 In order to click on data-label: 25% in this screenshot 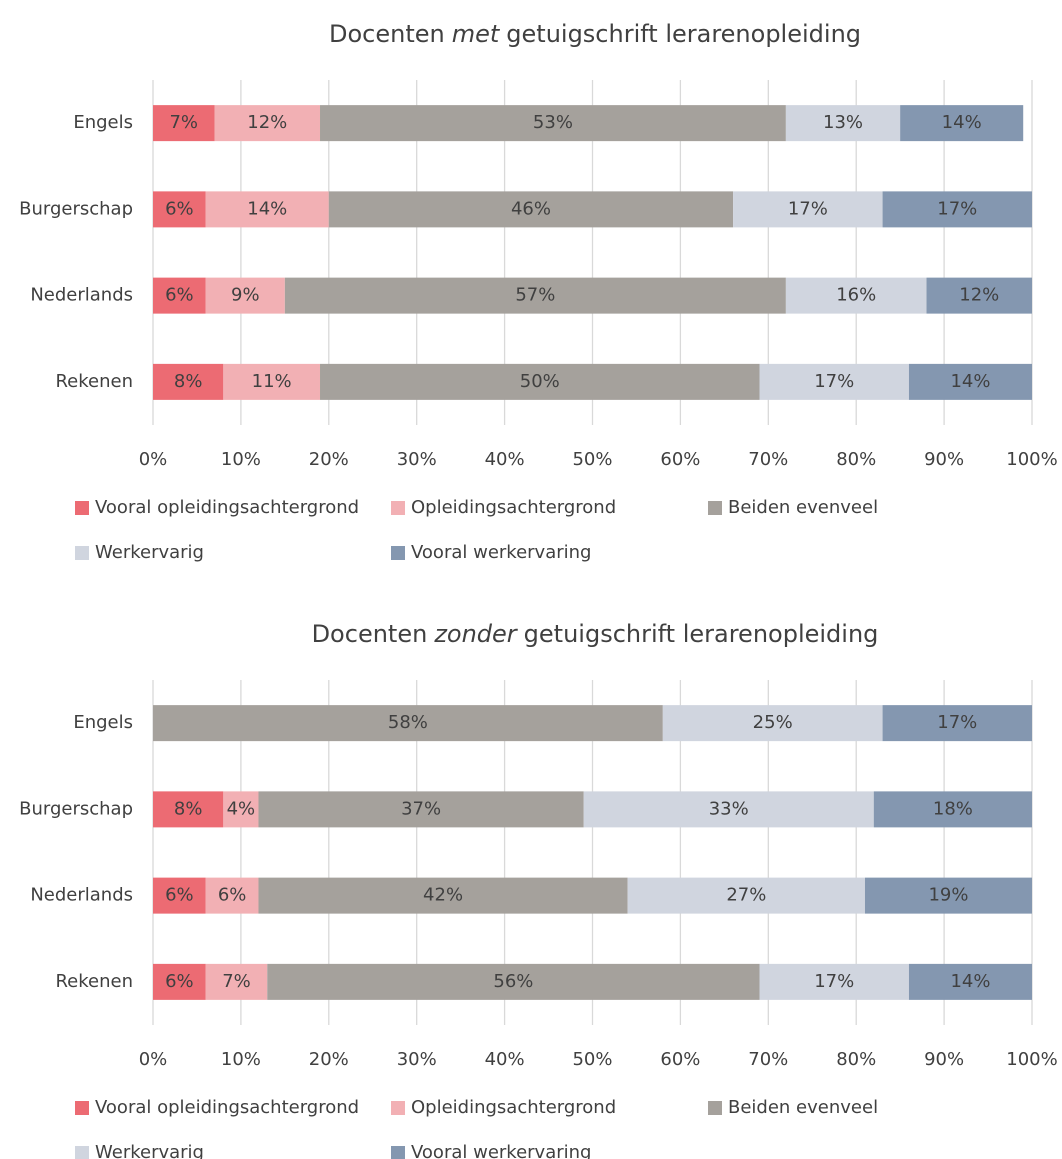, I will do `click(773, 722)`.